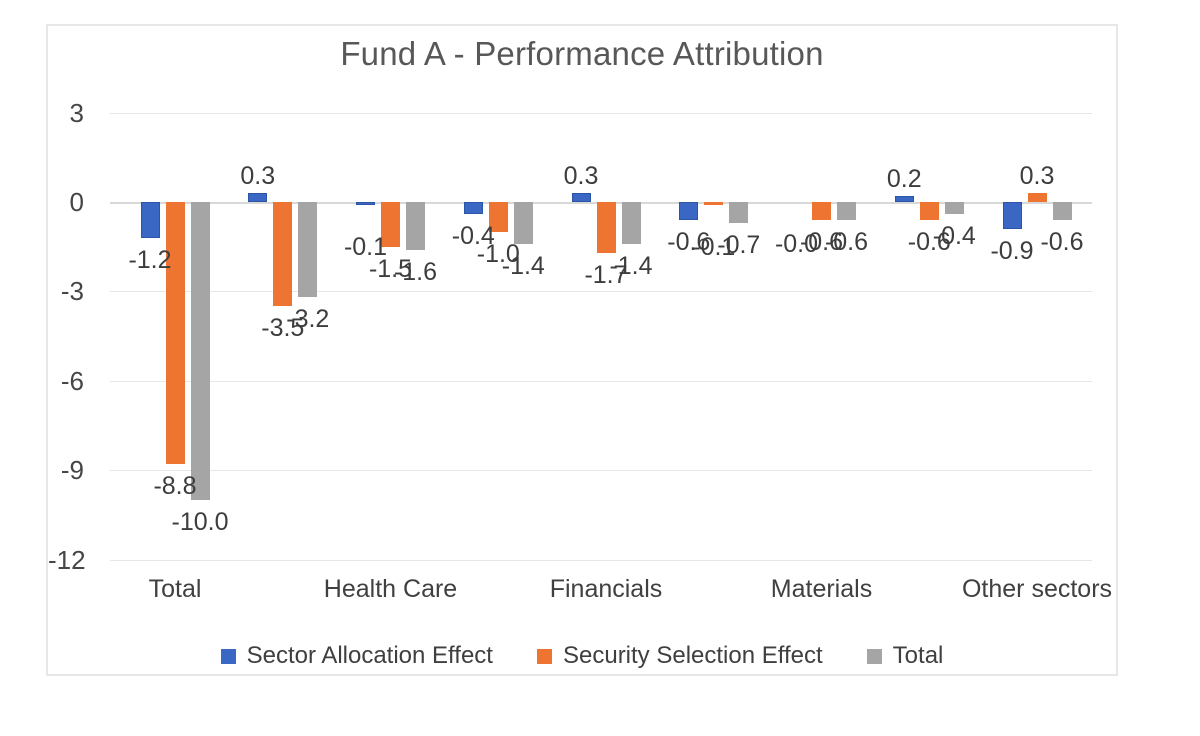 The height and width of the screenshot is (736, 1200). Describe the element at coordinates (498, 253) in the screenshot. I see `bar-value-label: -1.0` at that location.